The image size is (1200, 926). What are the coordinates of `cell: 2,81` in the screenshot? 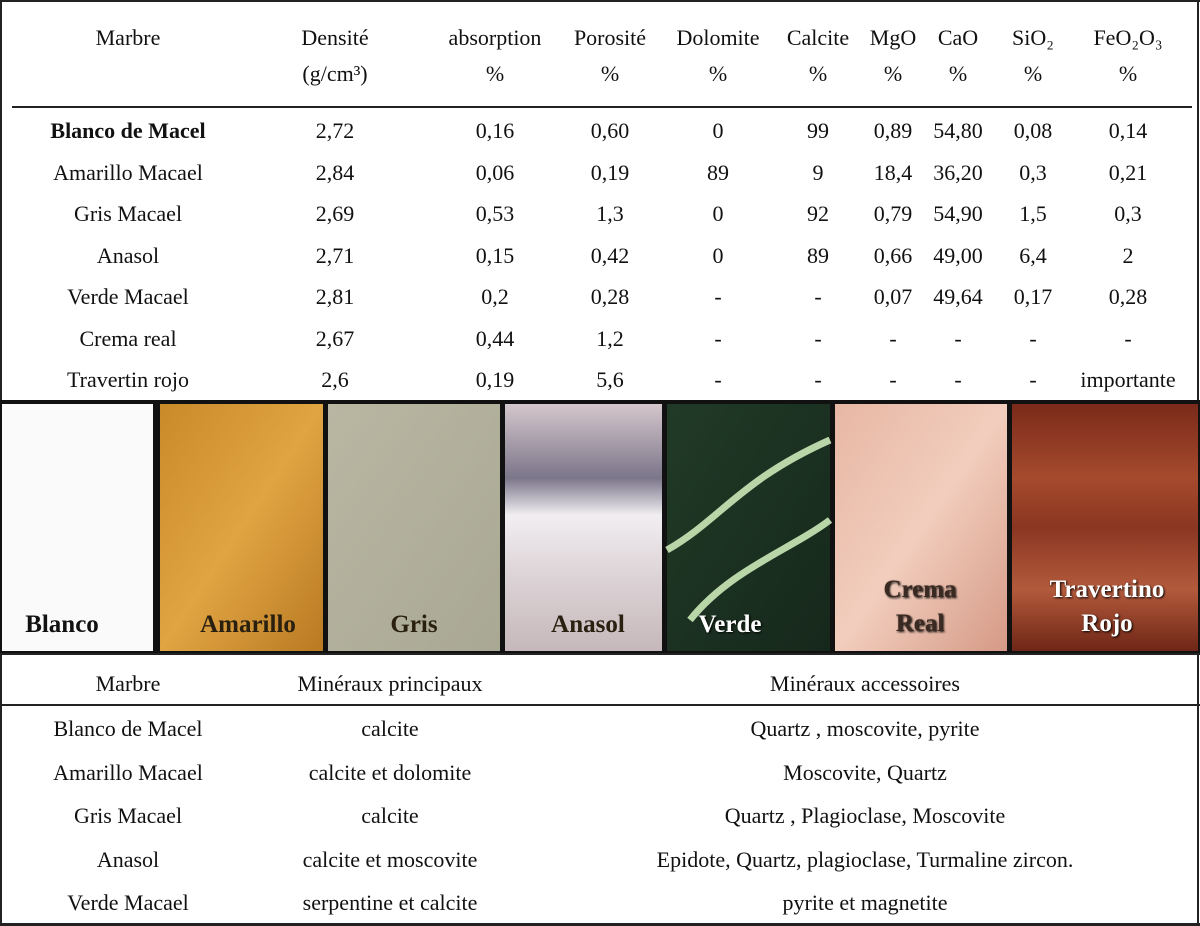 It's located at (335, 296).